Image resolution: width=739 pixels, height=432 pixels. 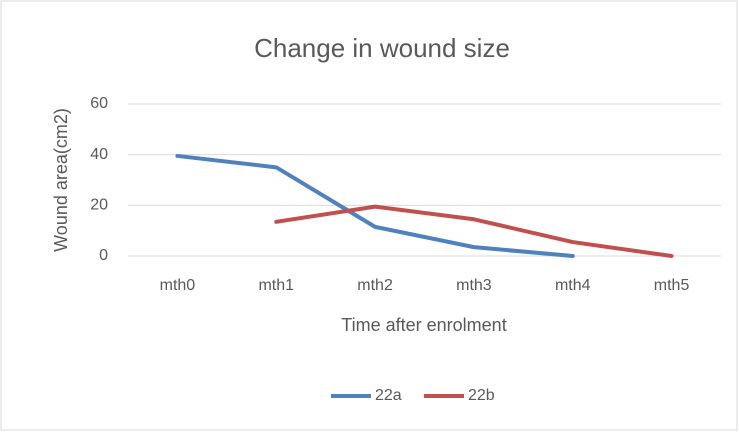 I want to click on x-tick-label: mth0, so click(x=178, y=285).